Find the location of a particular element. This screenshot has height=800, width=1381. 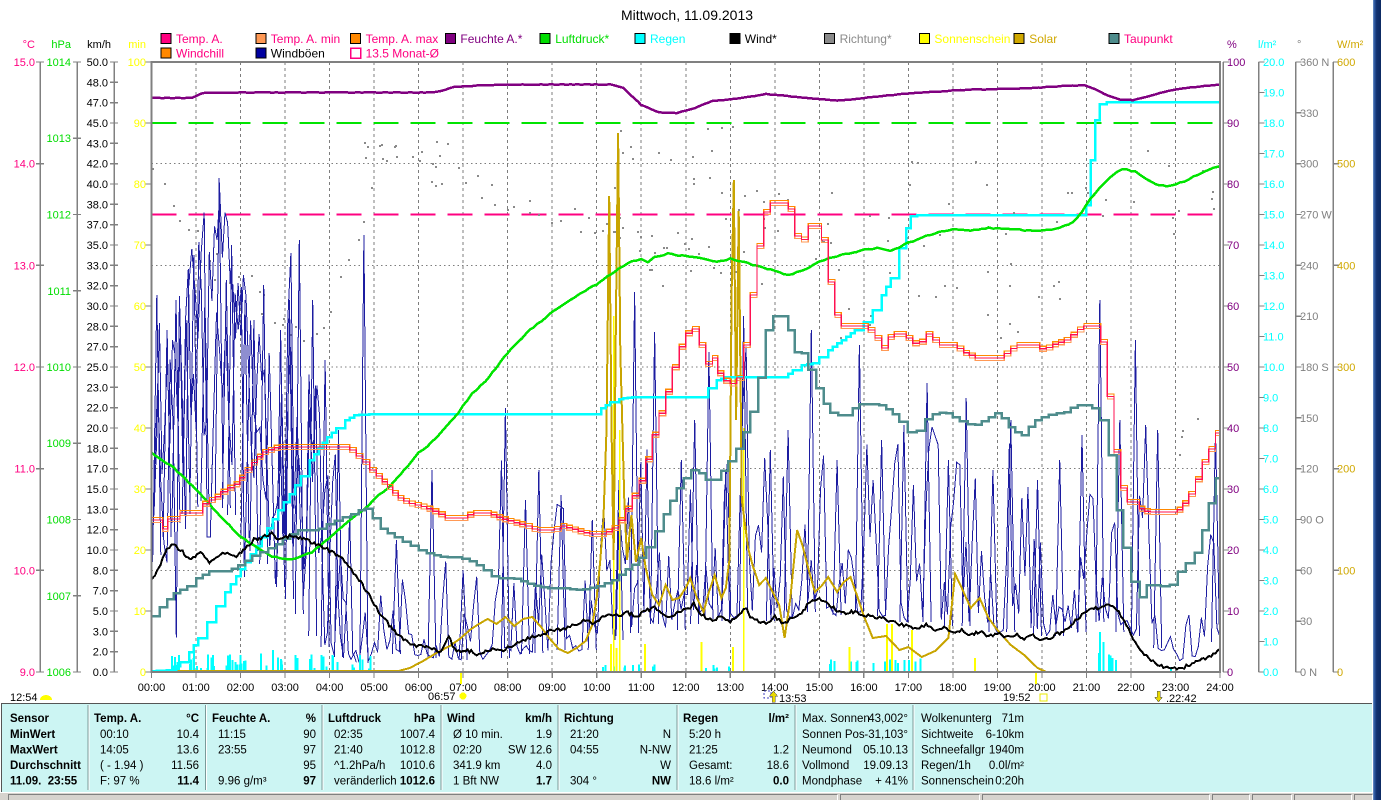

svg-text: °C is located at coordinates (192, 719).